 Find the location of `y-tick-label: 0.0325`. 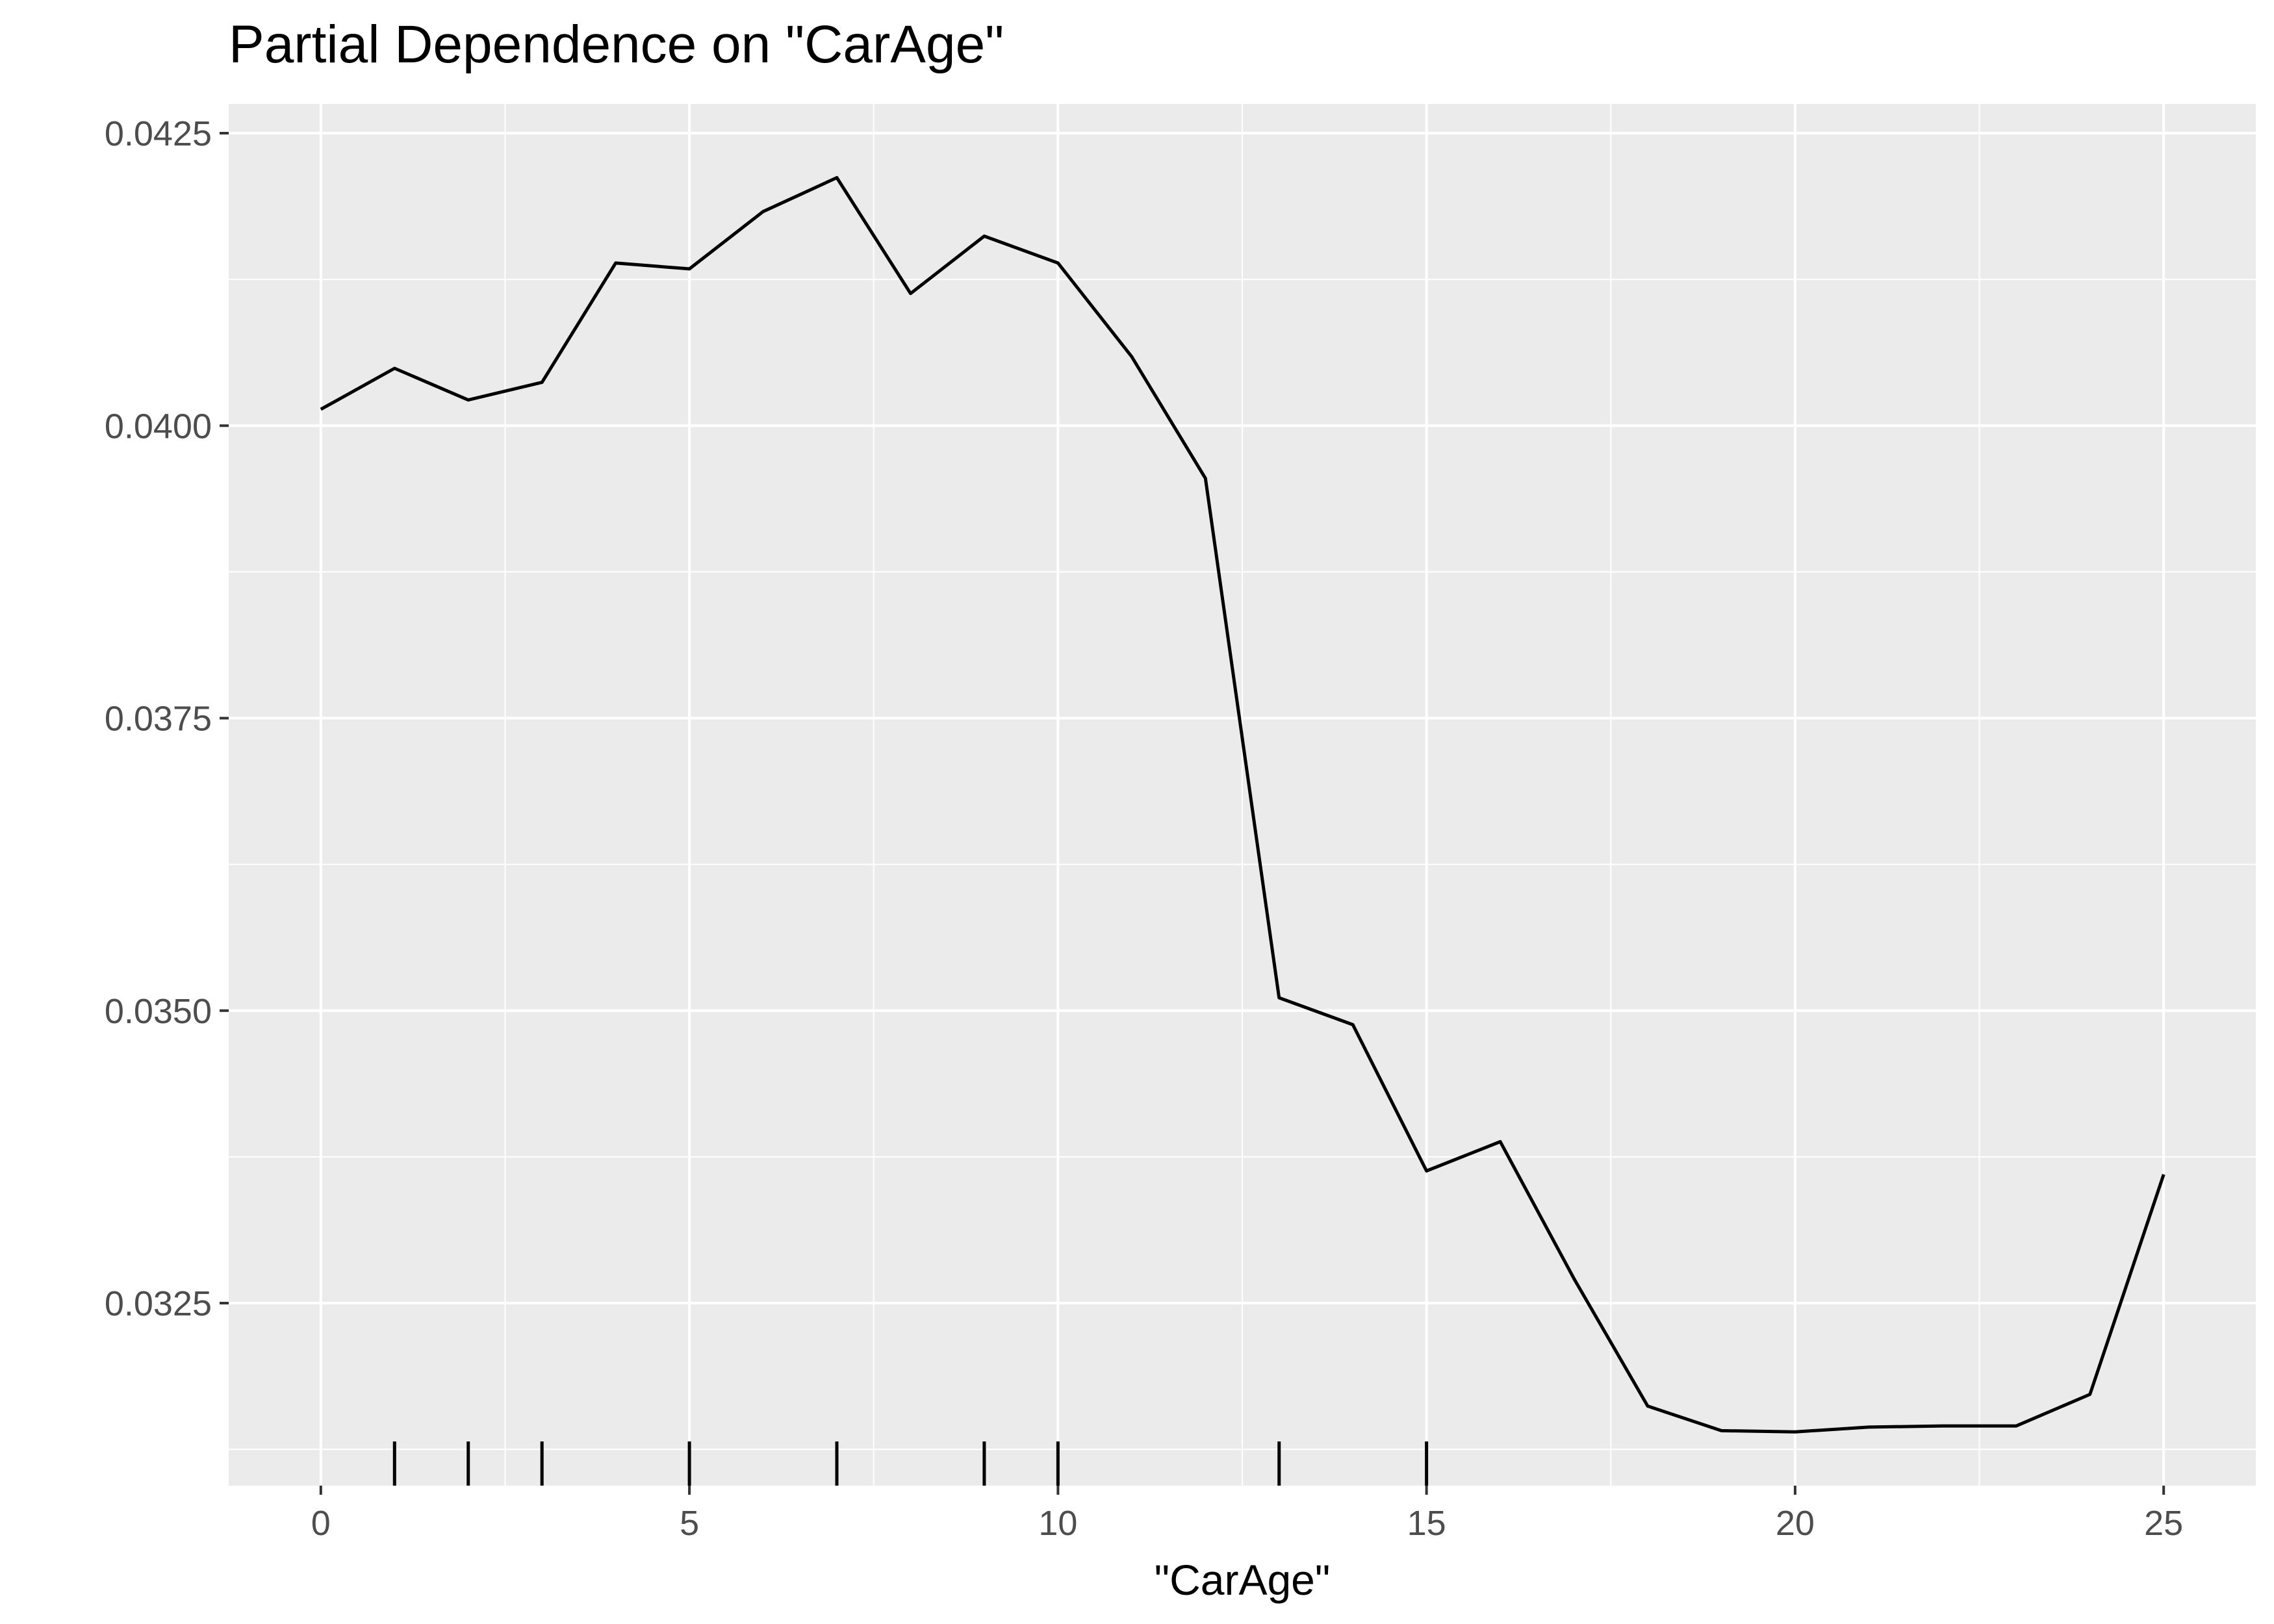

y-tick-label: 0.0325 is located at coordinates (158, 1303).